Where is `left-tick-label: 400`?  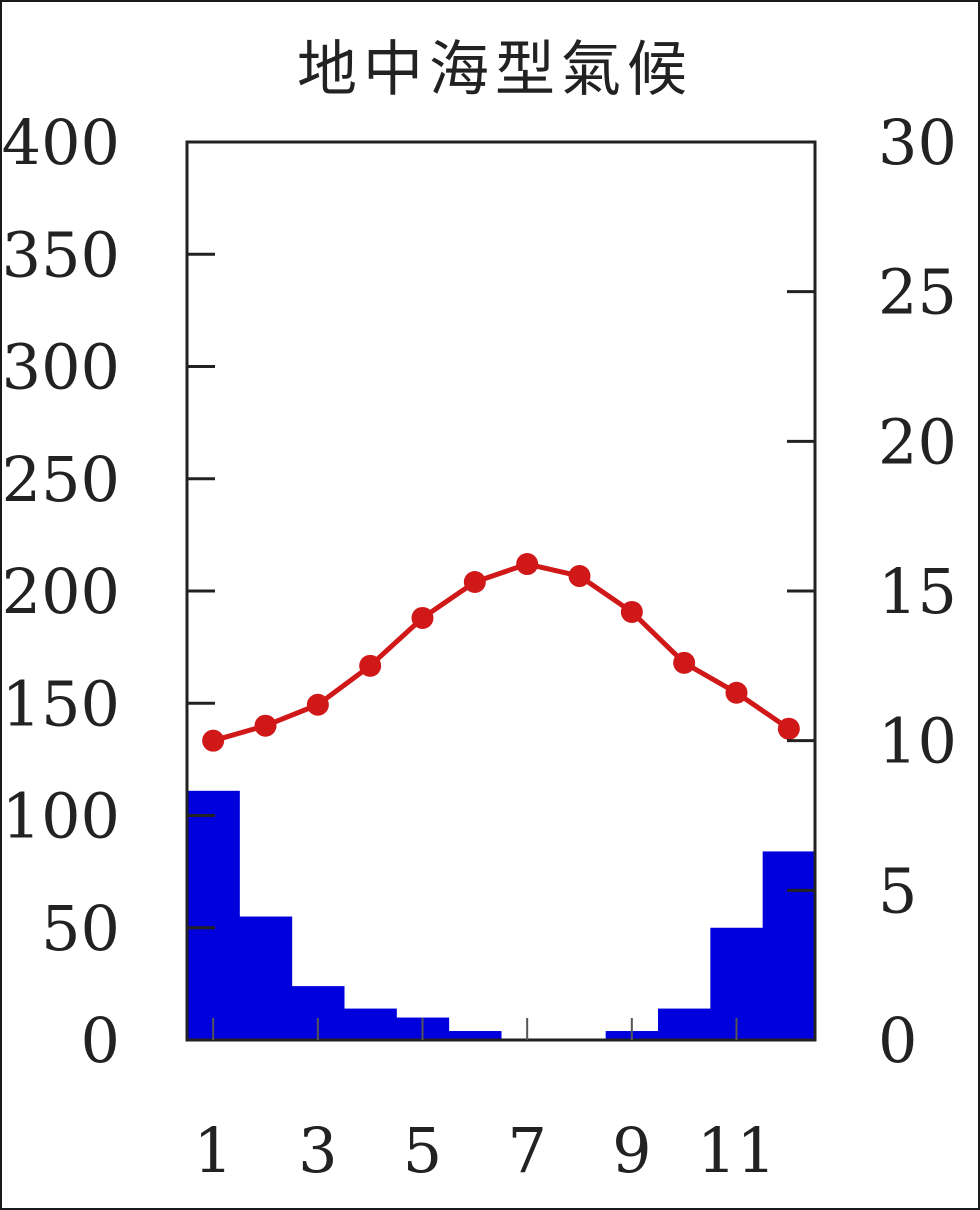
left-tick-label: 400 is located at coordinates (61, 142).